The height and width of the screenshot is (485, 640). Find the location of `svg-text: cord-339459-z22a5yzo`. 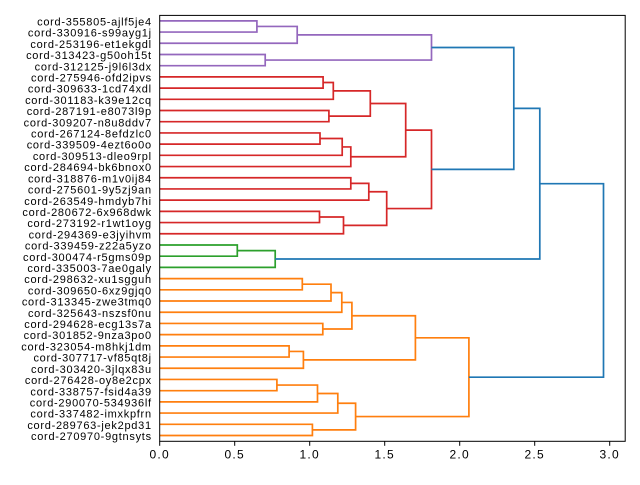

svg-text: cord-339459-z22a5yzo is located at coordinates (88, 247).